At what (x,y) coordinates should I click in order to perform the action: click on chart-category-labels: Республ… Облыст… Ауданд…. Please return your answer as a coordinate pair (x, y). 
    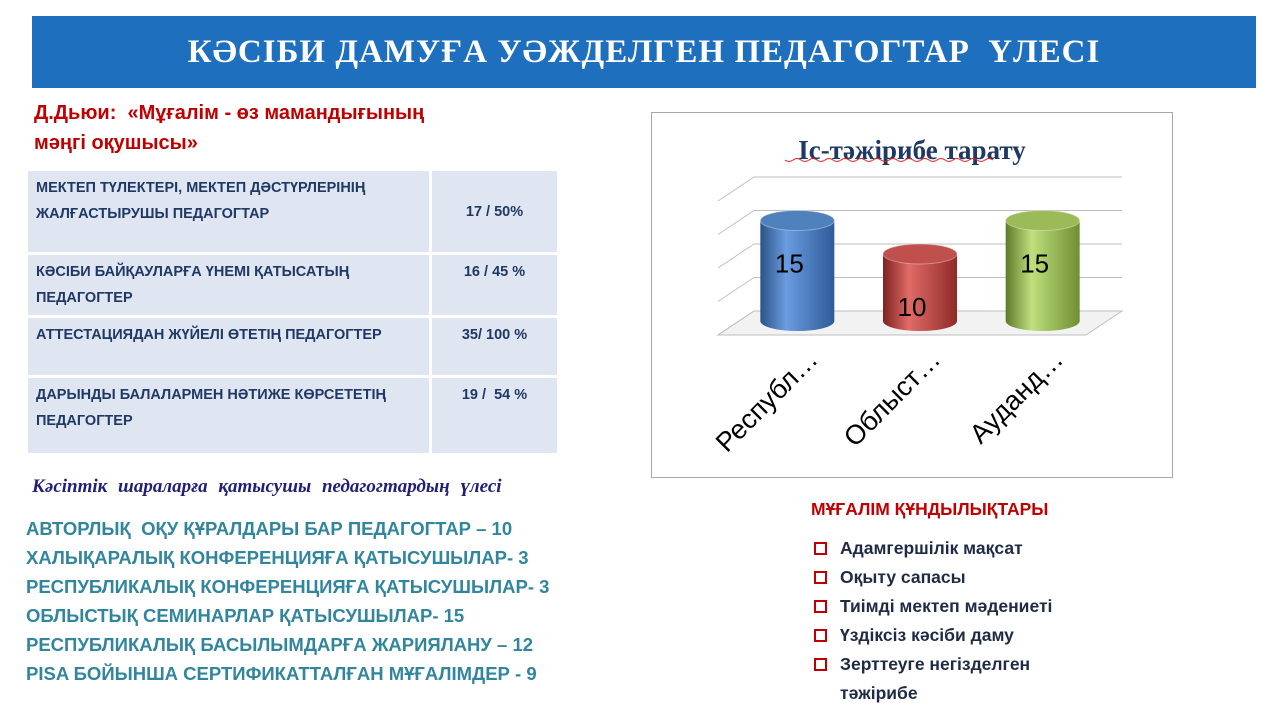
    Looking at the image, I should click on (889, 401).